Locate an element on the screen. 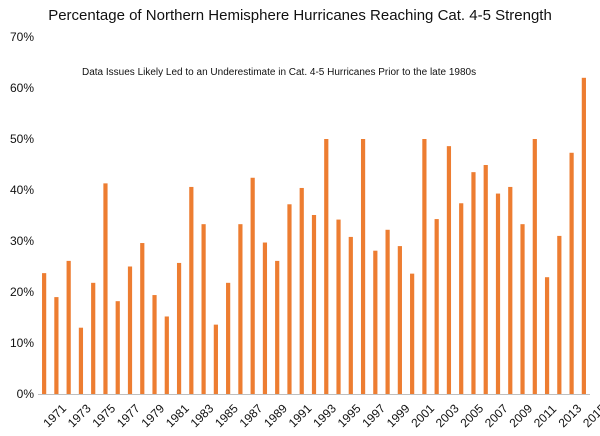  y-tick-label: 10% is located at coordinates (22, 343).